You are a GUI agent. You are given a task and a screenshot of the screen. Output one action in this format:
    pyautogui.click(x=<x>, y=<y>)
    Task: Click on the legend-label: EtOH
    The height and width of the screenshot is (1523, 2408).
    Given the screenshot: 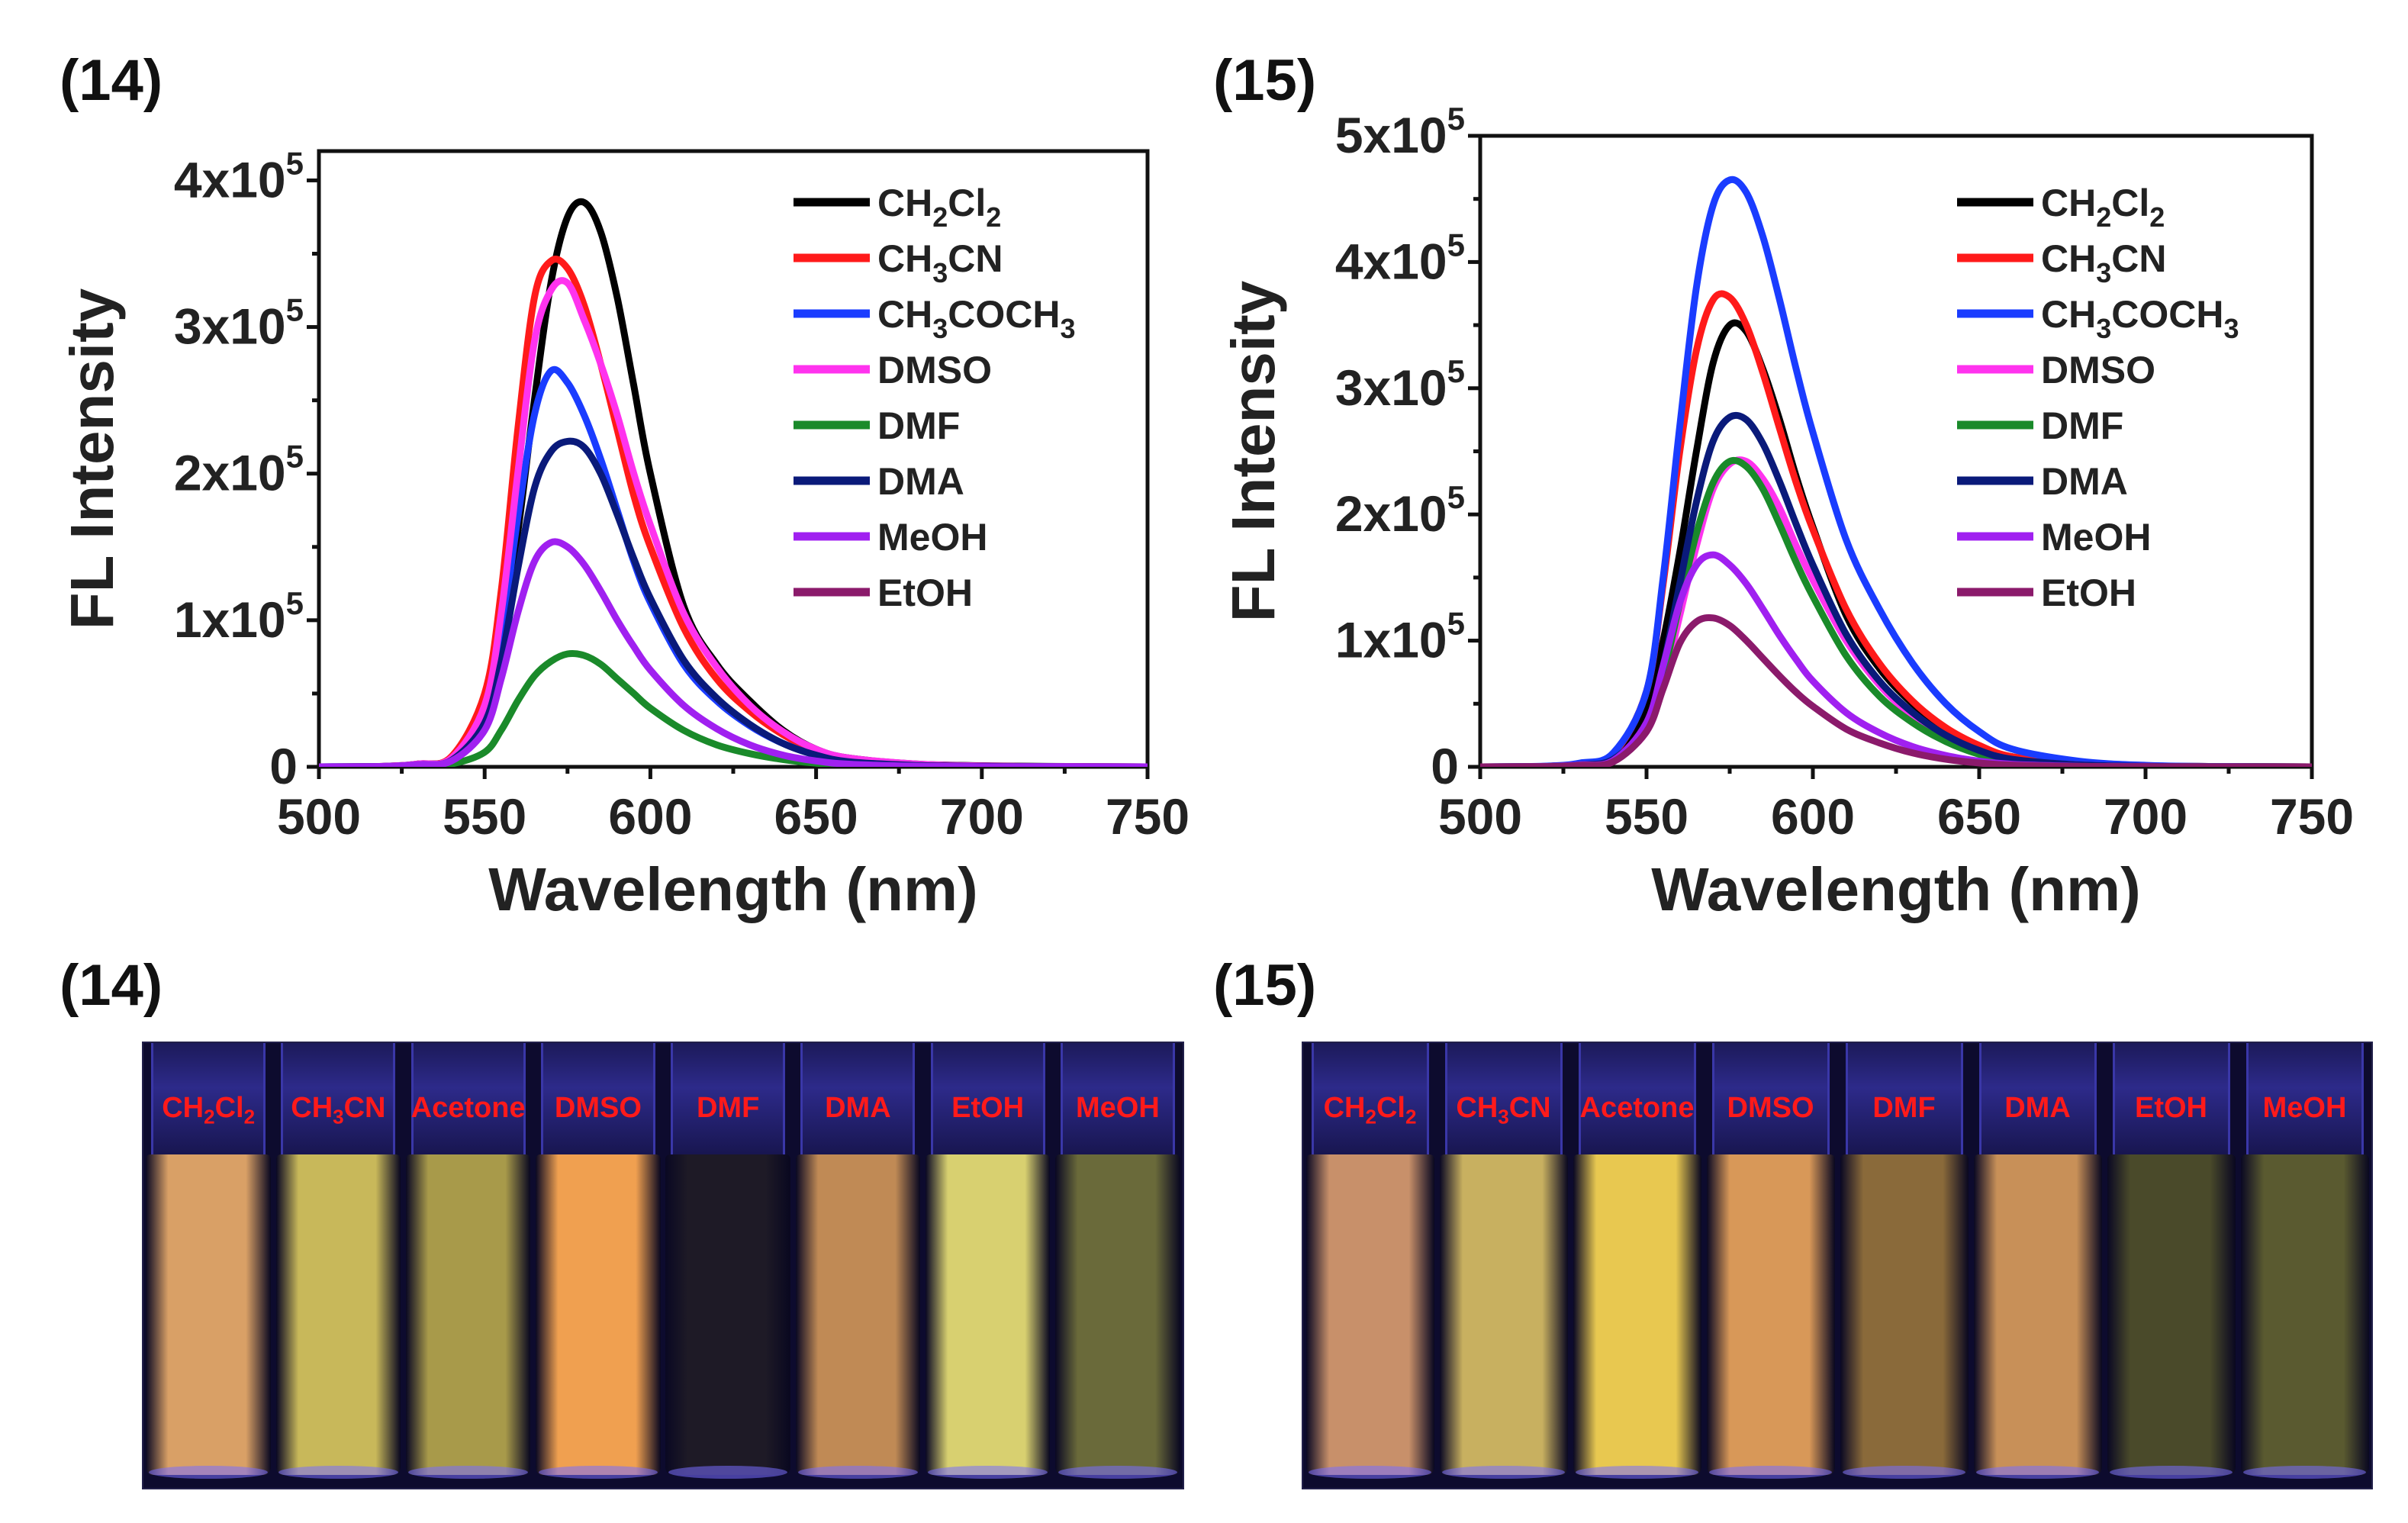 What is the action you would take?
    pyautogui.click(x=2088, y=593)
    